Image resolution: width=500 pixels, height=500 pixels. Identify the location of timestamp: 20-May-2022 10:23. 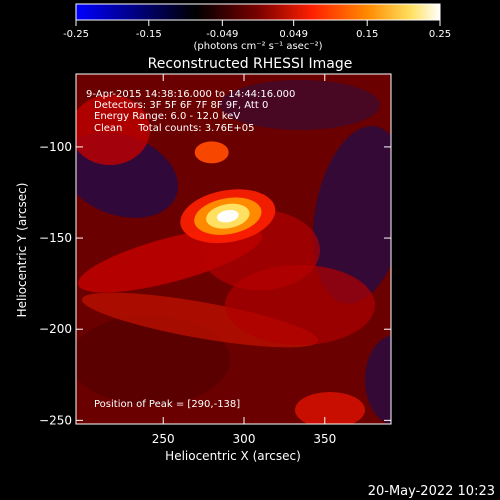
(431, 491).